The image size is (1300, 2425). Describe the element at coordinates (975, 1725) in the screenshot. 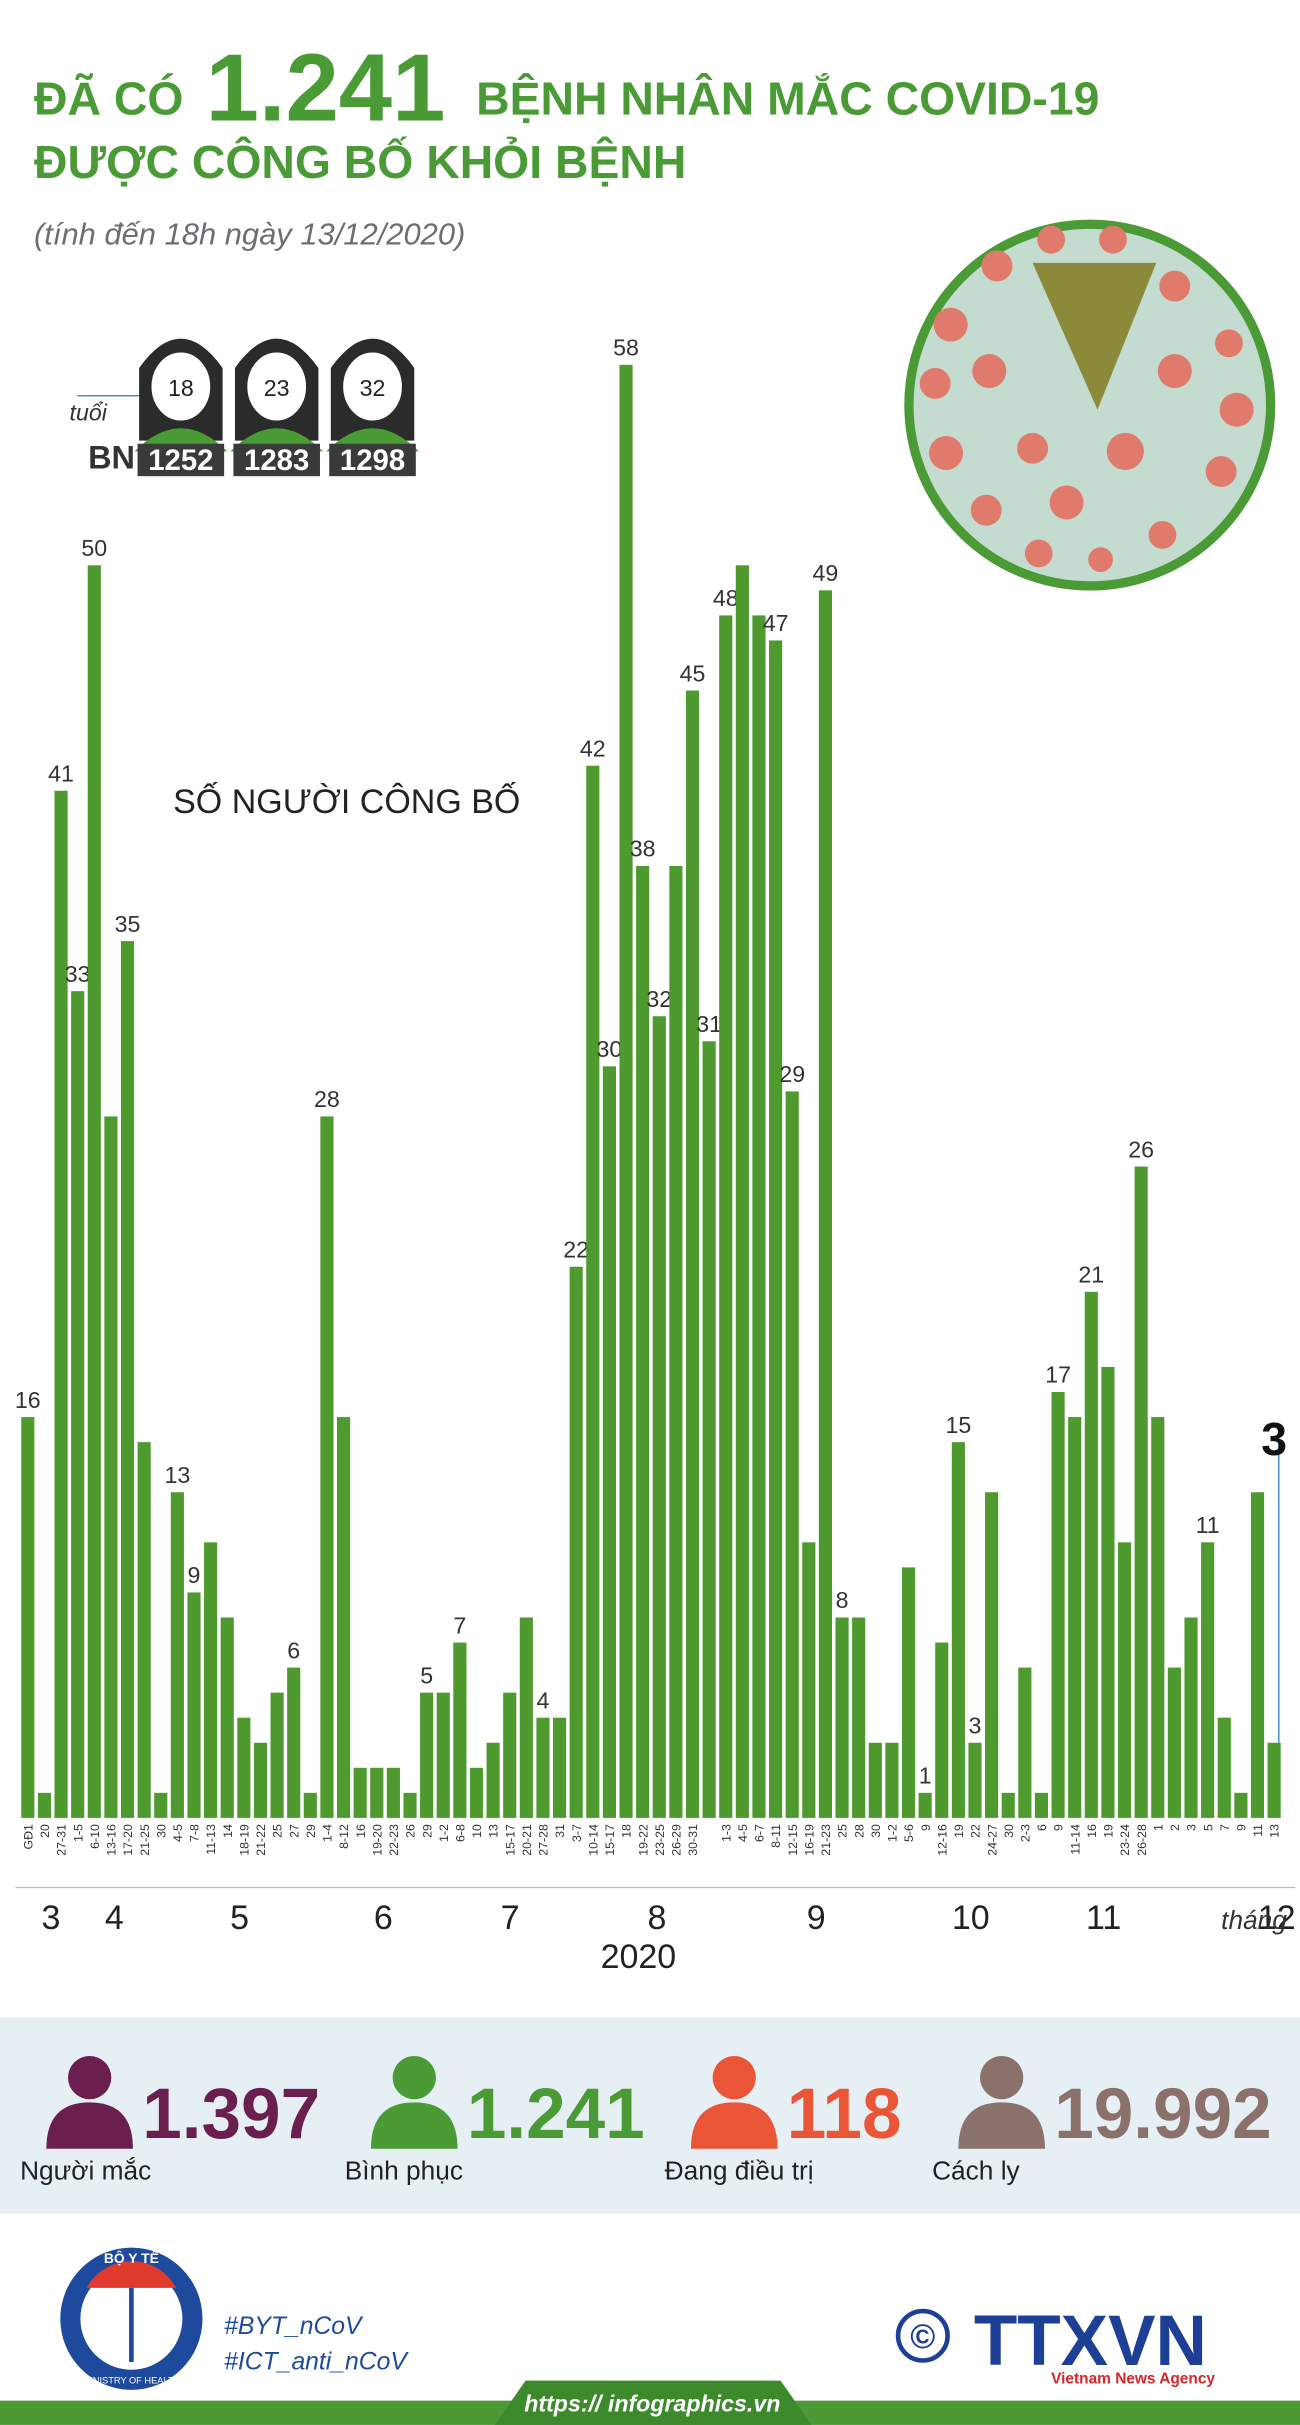

I see `value-label: 3` at that location.